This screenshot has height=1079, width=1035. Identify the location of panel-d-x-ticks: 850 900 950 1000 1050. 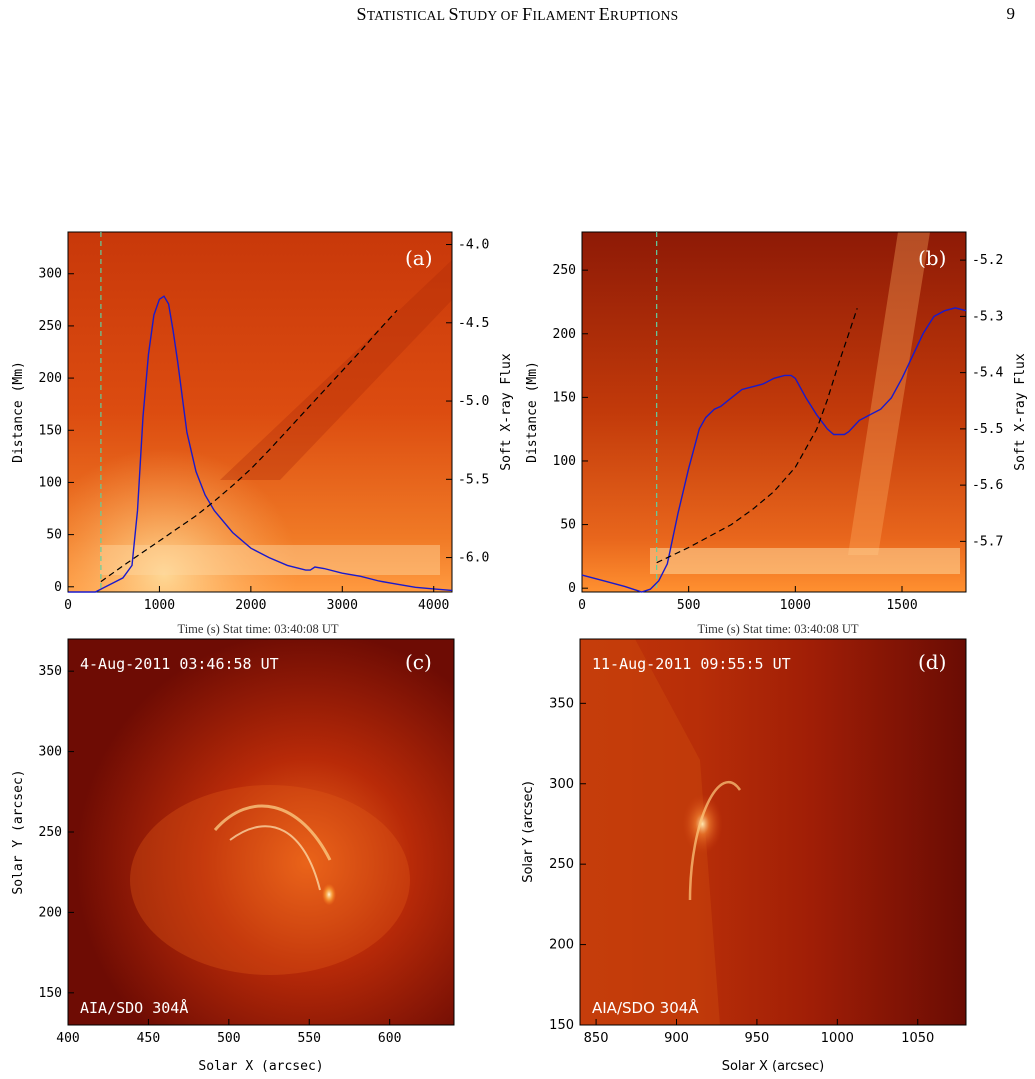
(759, 1032).